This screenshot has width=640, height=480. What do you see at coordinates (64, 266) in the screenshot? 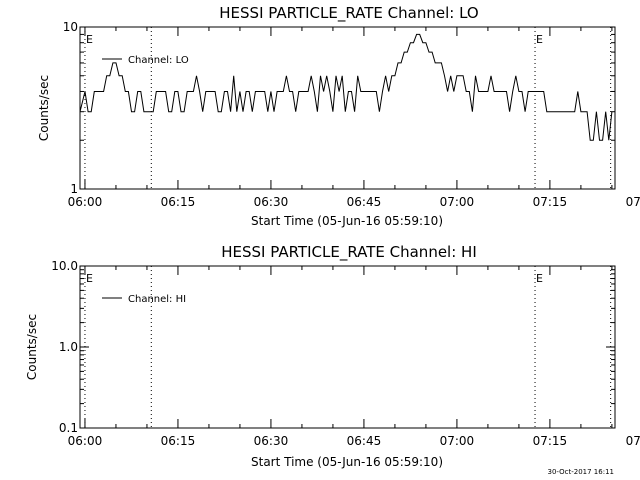
I see `y-tick-label: 10.0` at bounding box center [64, 266].